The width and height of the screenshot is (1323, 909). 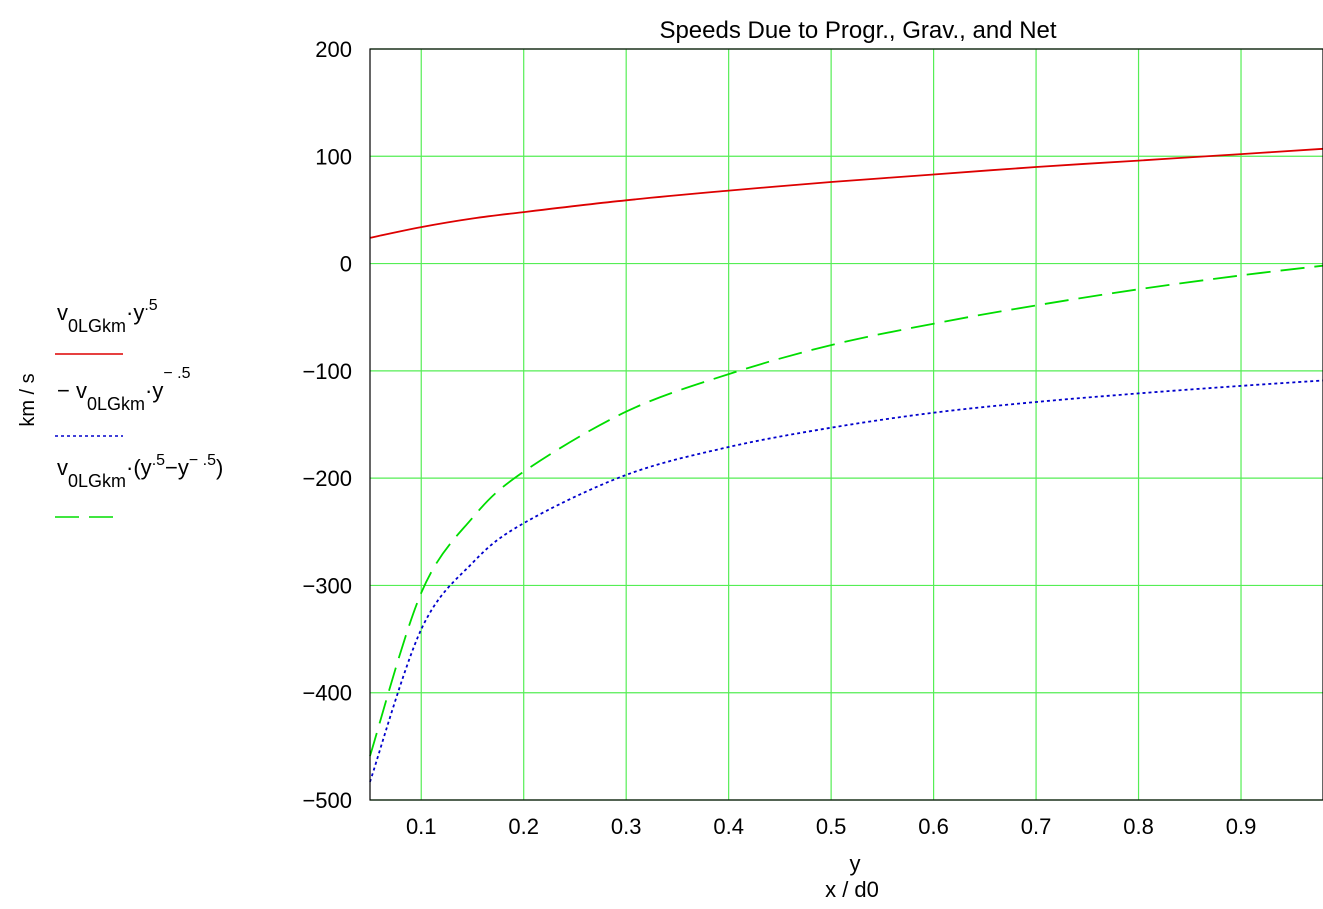 I want to click on y-tick-label: 100, so click(x=333, y=156).